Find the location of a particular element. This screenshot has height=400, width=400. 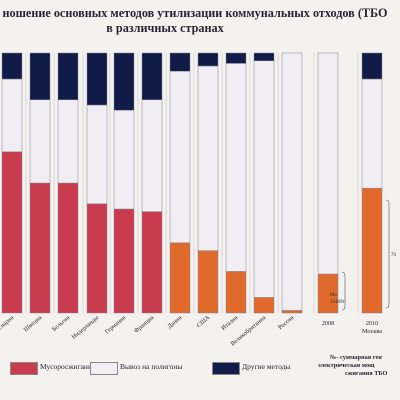

annotation-text: Мо is located at coordinates (333, 295).